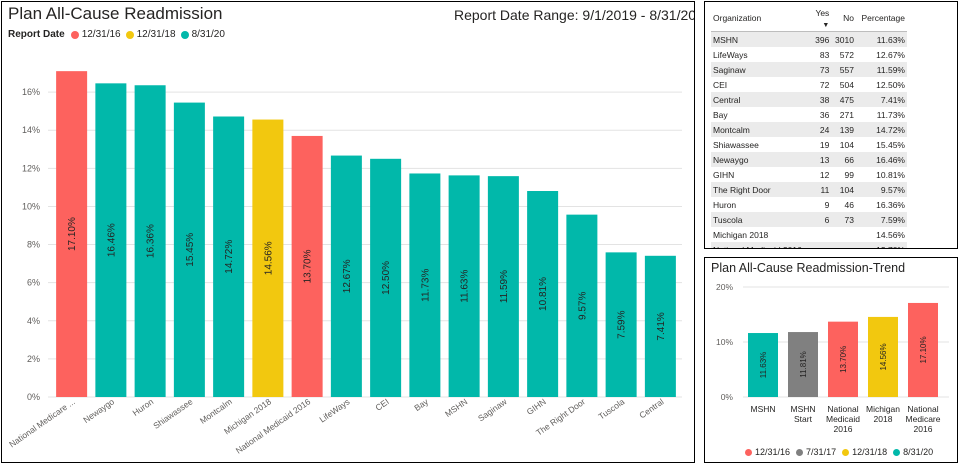 The width and height of the screenshot is (960, 465). I want to click on cell-percentage: 12.67%, so click(890, 54).